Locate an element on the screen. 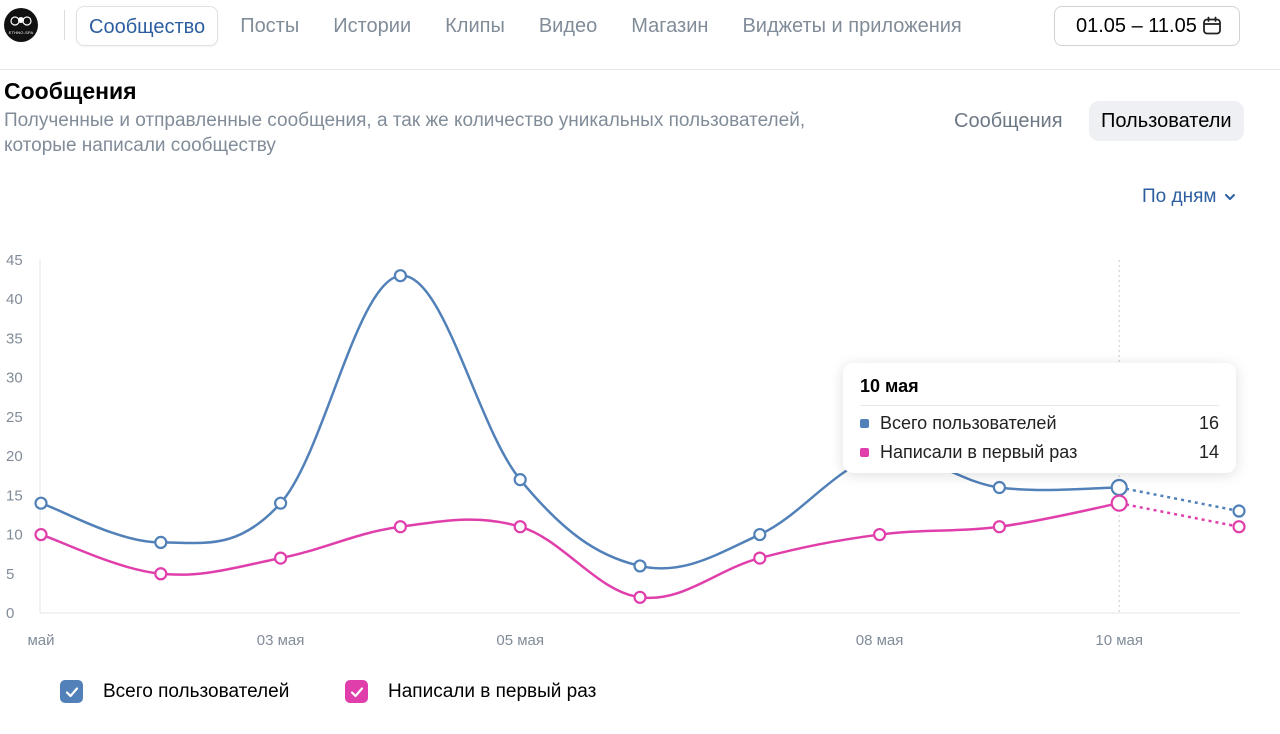  y-tick-label: 25 is located at coordinates (14, 417).